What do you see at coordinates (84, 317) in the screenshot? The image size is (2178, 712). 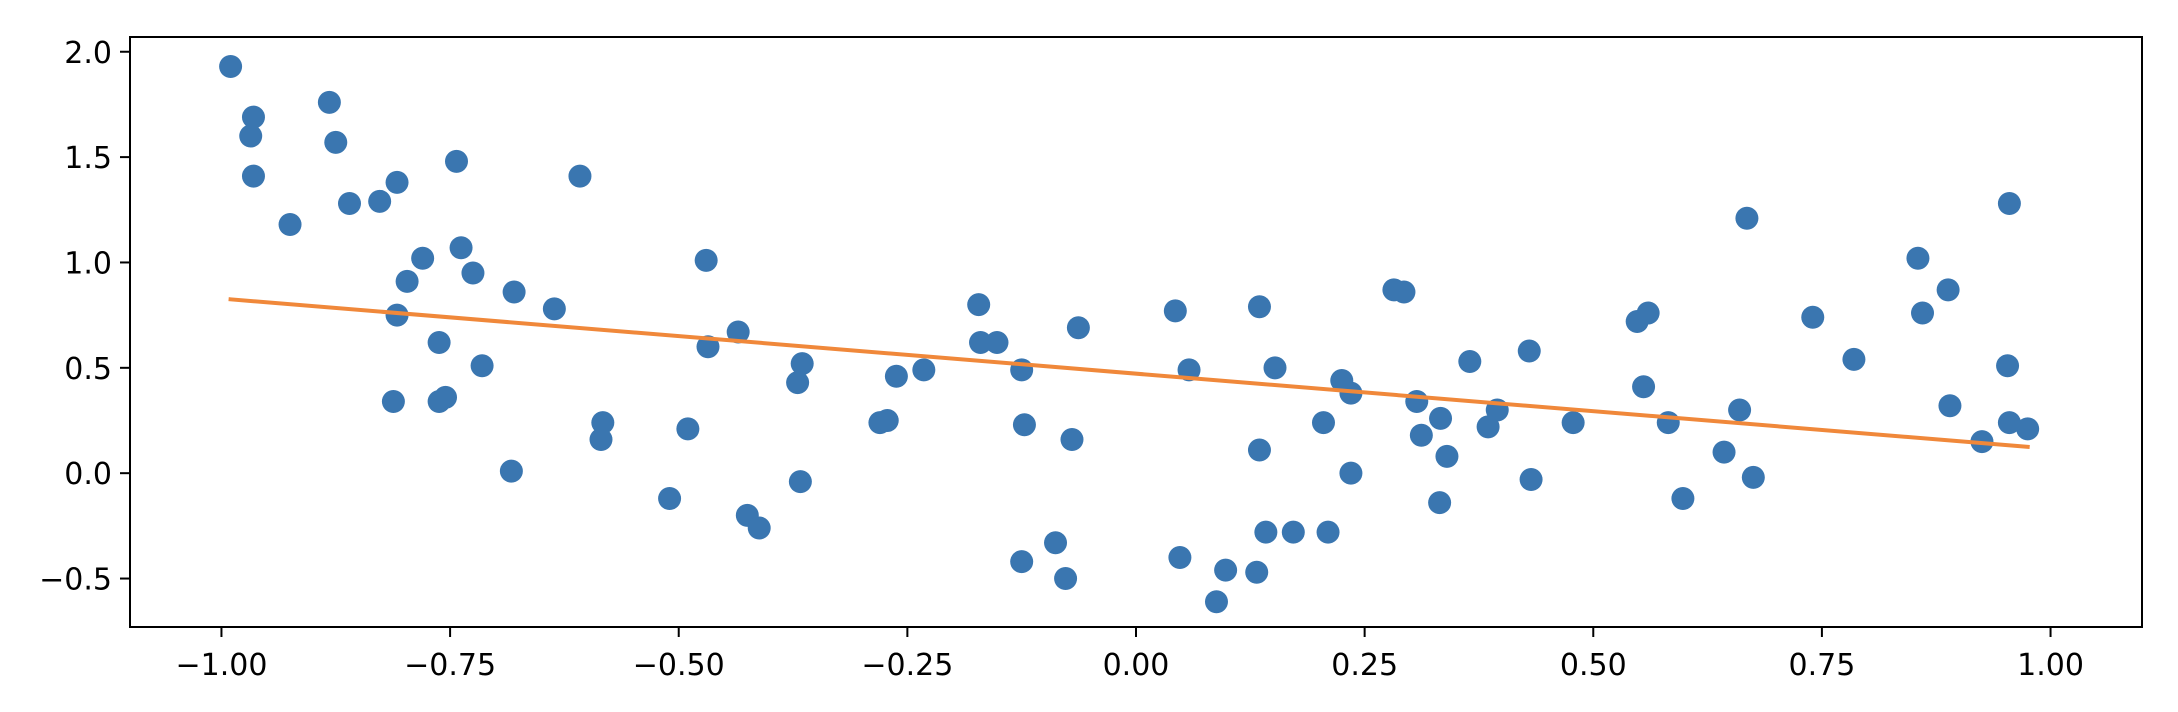 I see `y-axis: −0.5 0.0 0.5 1.0 1.5 2.0` at bounding box center [84, 317].